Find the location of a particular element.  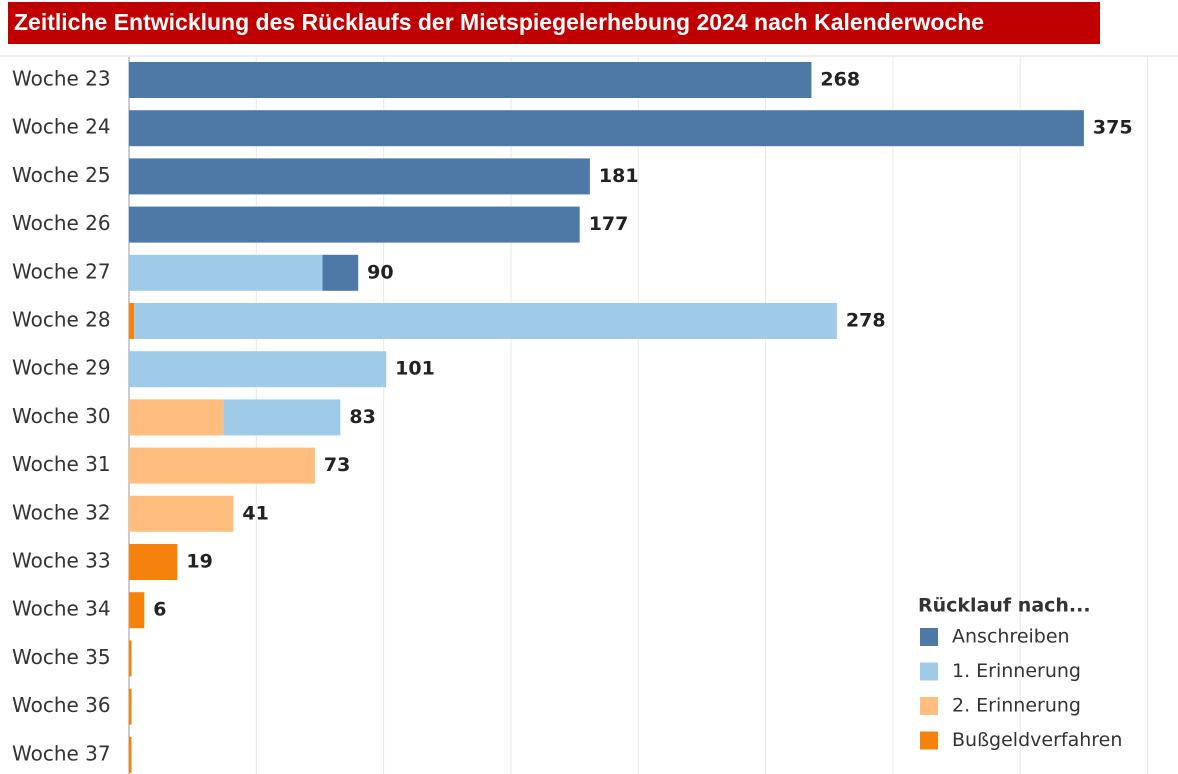

y-tick-label: Woche 23 is located at coordinates (61, 79).